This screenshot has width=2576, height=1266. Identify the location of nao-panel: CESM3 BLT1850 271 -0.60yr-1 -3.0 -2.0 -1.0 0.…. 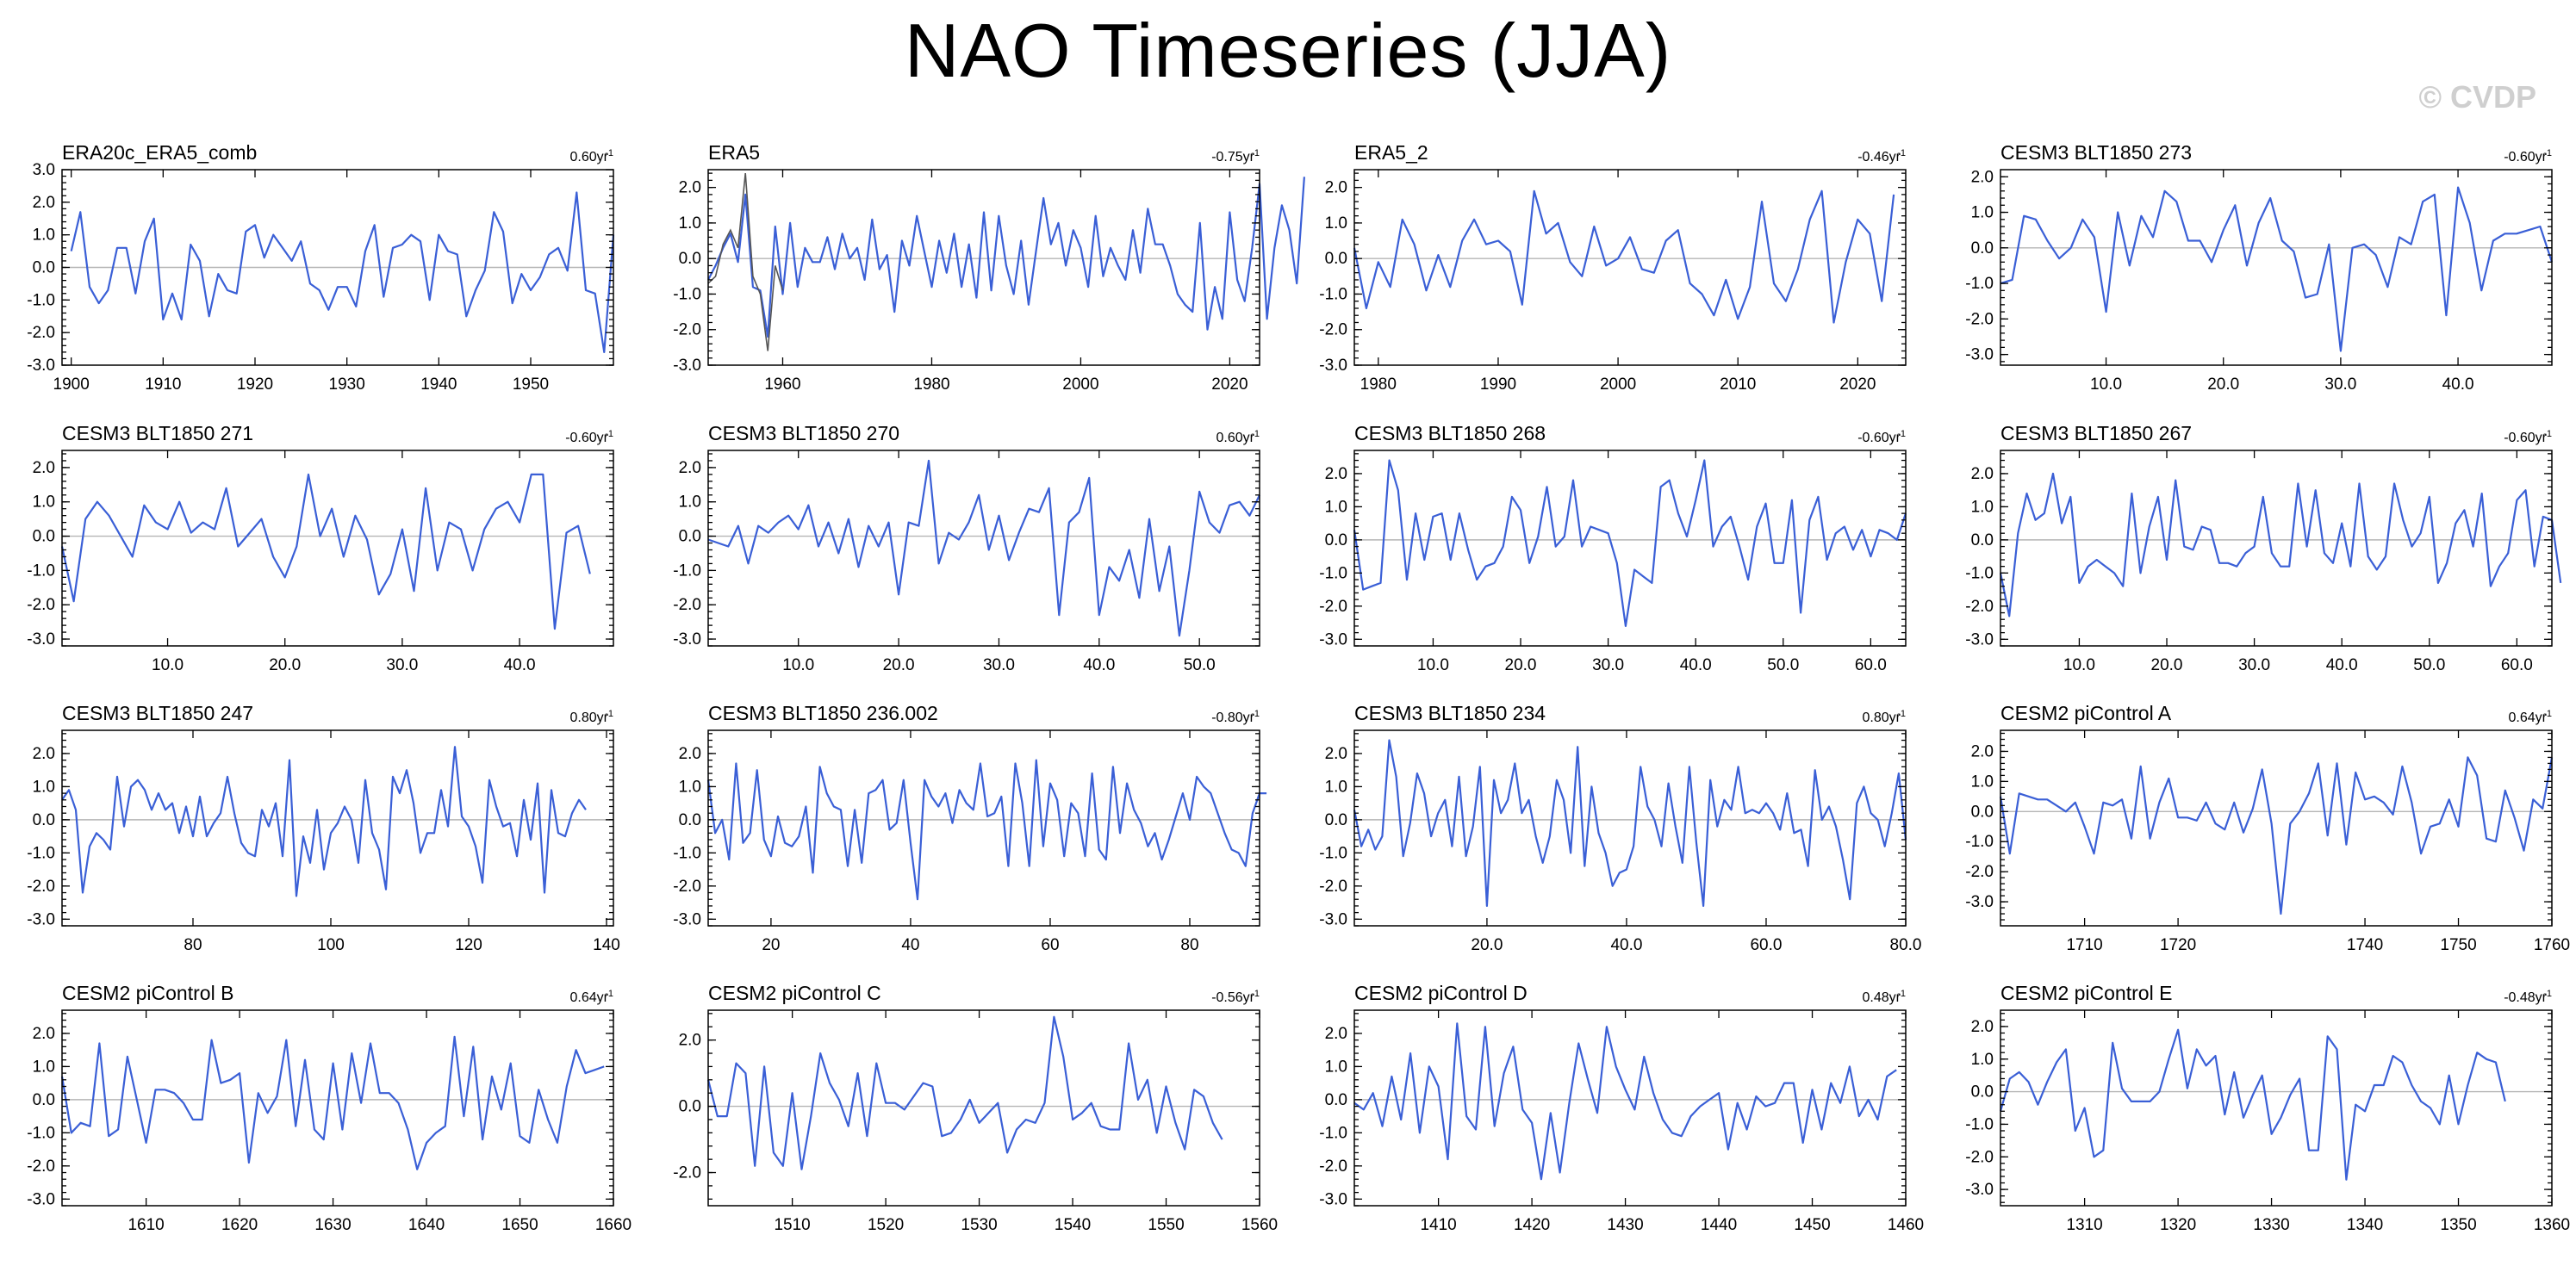
(321, 548).